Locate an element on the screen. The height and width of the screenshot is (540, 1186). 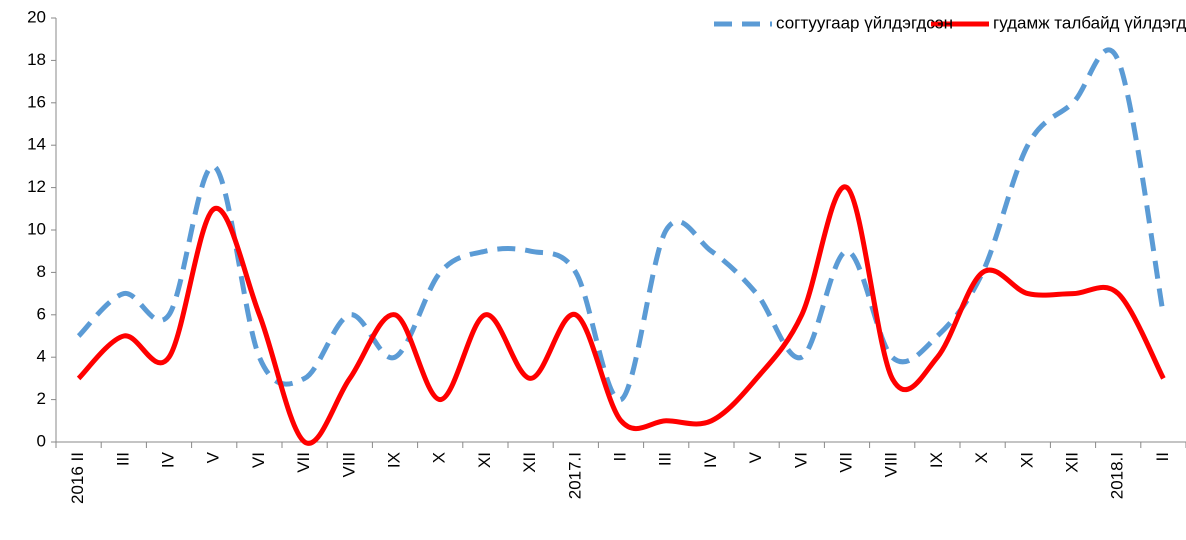
y-tick-label: 6 is located at coordinates (41, 313).